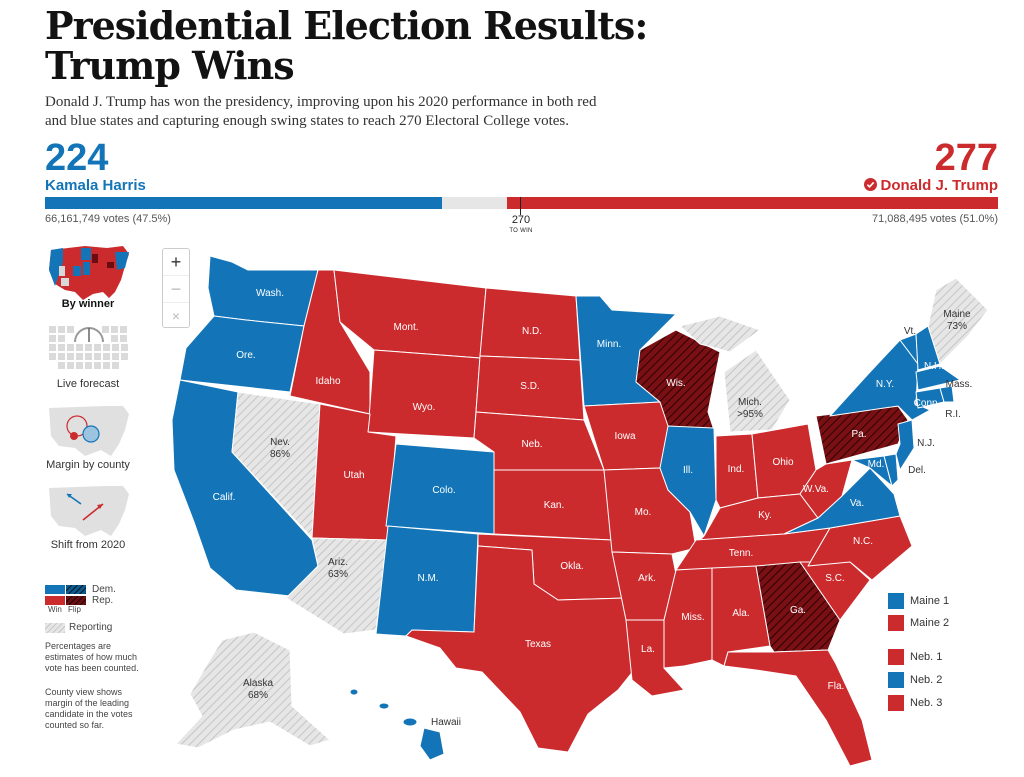 Image resolution: width=1024 pixels, height=777 pixels. What do you see at coordinates (88, 271) in the screenshot?
I see `view-by-winner-thumbnail` at bounding box center [88, 271].